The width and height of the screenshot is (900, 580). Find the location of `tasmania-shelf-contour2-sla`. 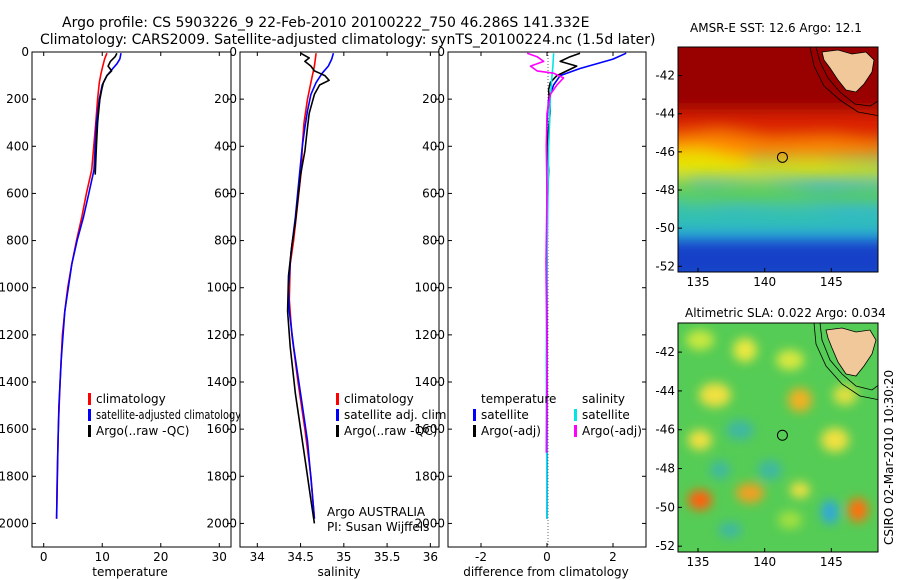

tasmania-shelf-contour2-sla is located at coordinates (845, 362).